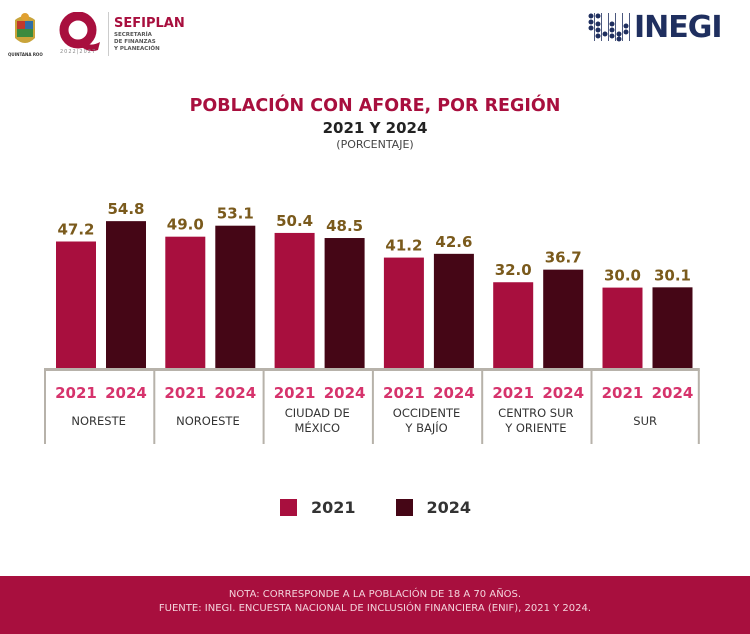 This screenshot has width=750, height=634. Describe the element at coordinates (375, 106) in the screenshot. I see `chart-title: POBLACIÓN CON AFORE, POR REGIÓN` at that location.